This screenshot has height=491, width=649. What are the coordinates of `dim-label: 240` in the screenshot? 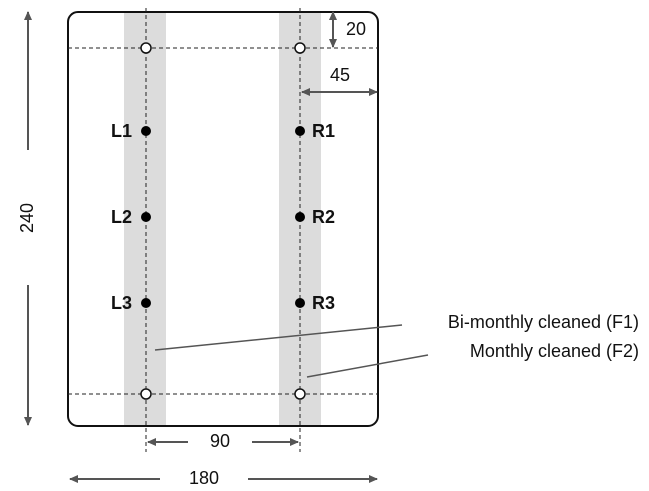 It's located at (27, 218).